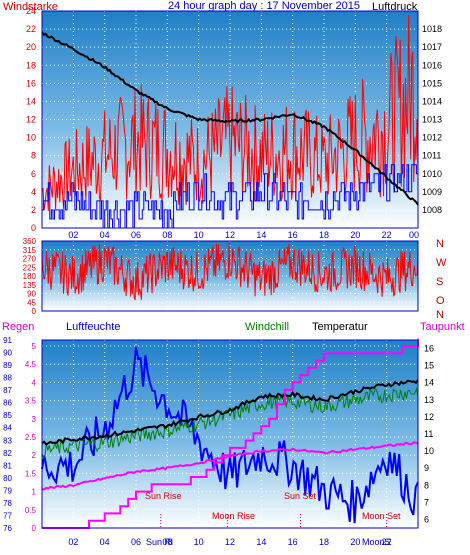  What do you see at coordinates (230, 235) in the screenshot?
I see `p1-x-tick-12: 12` at bounding box center [230, 235].